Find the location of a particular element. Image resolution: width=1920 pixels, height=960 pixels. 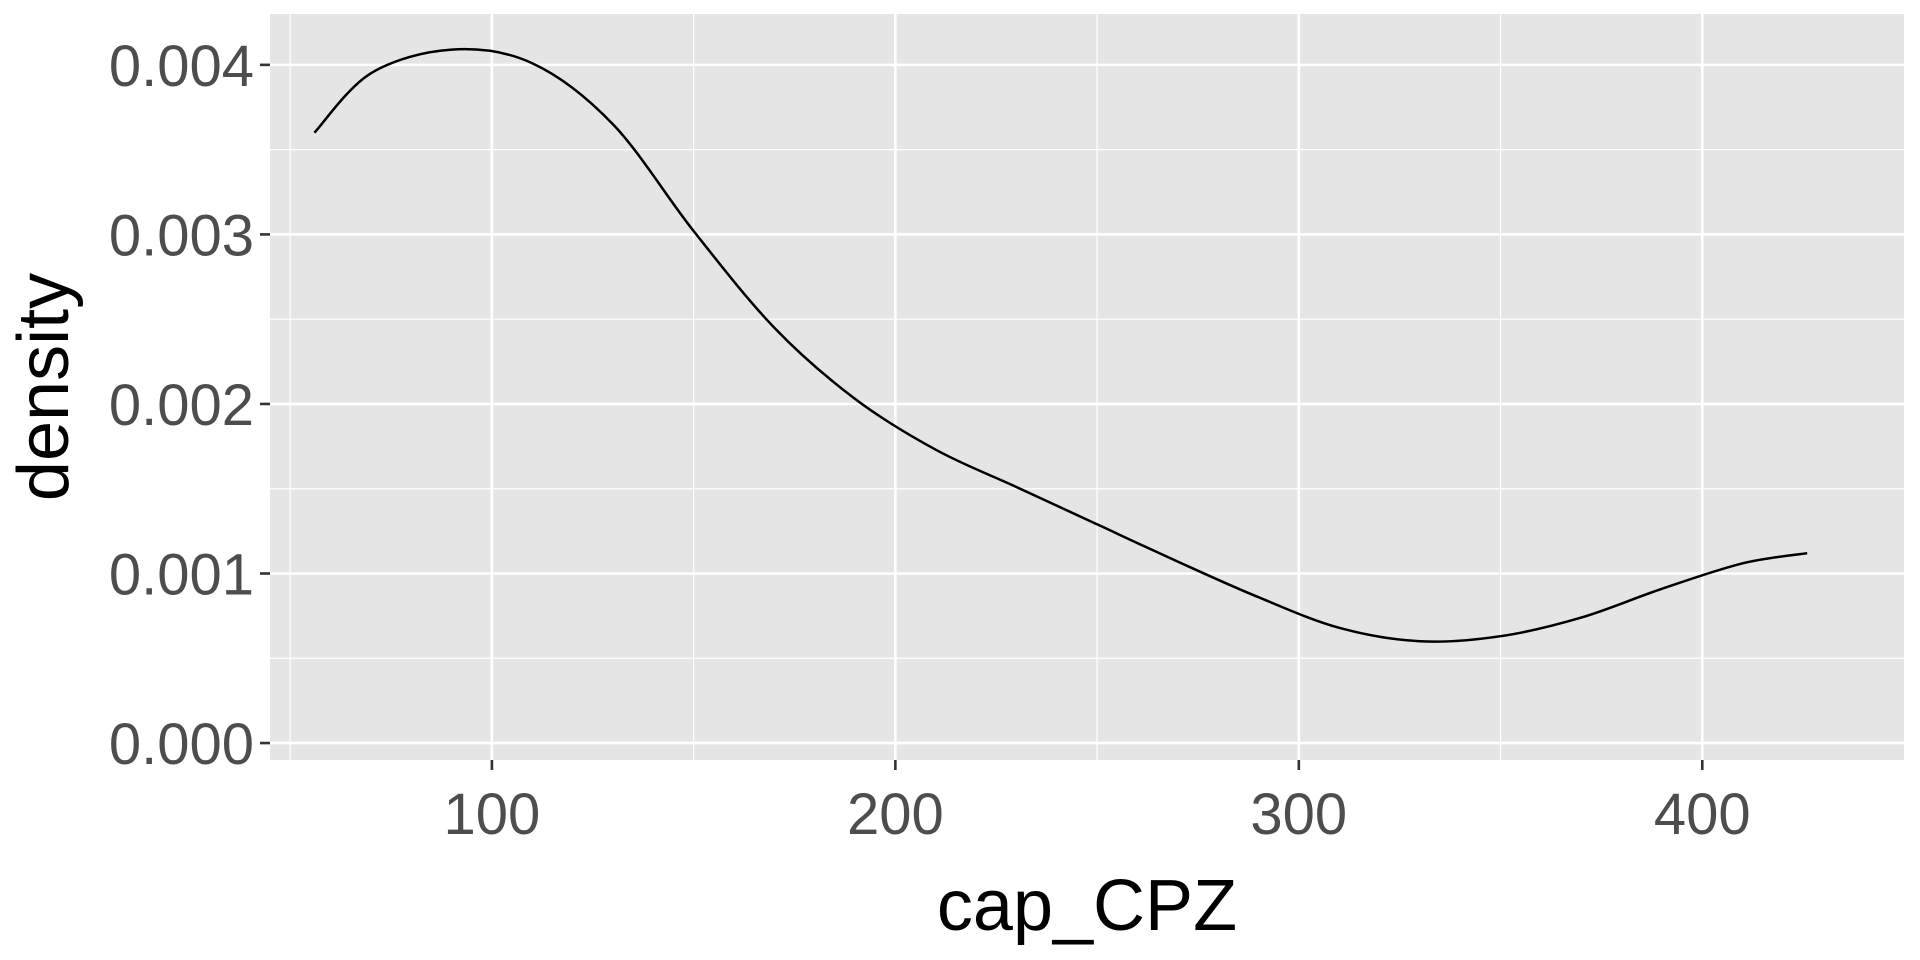

y-tick-labels: 0.000 0.001 0.002 0.003 0.004 is located at coordinates (181, 405).